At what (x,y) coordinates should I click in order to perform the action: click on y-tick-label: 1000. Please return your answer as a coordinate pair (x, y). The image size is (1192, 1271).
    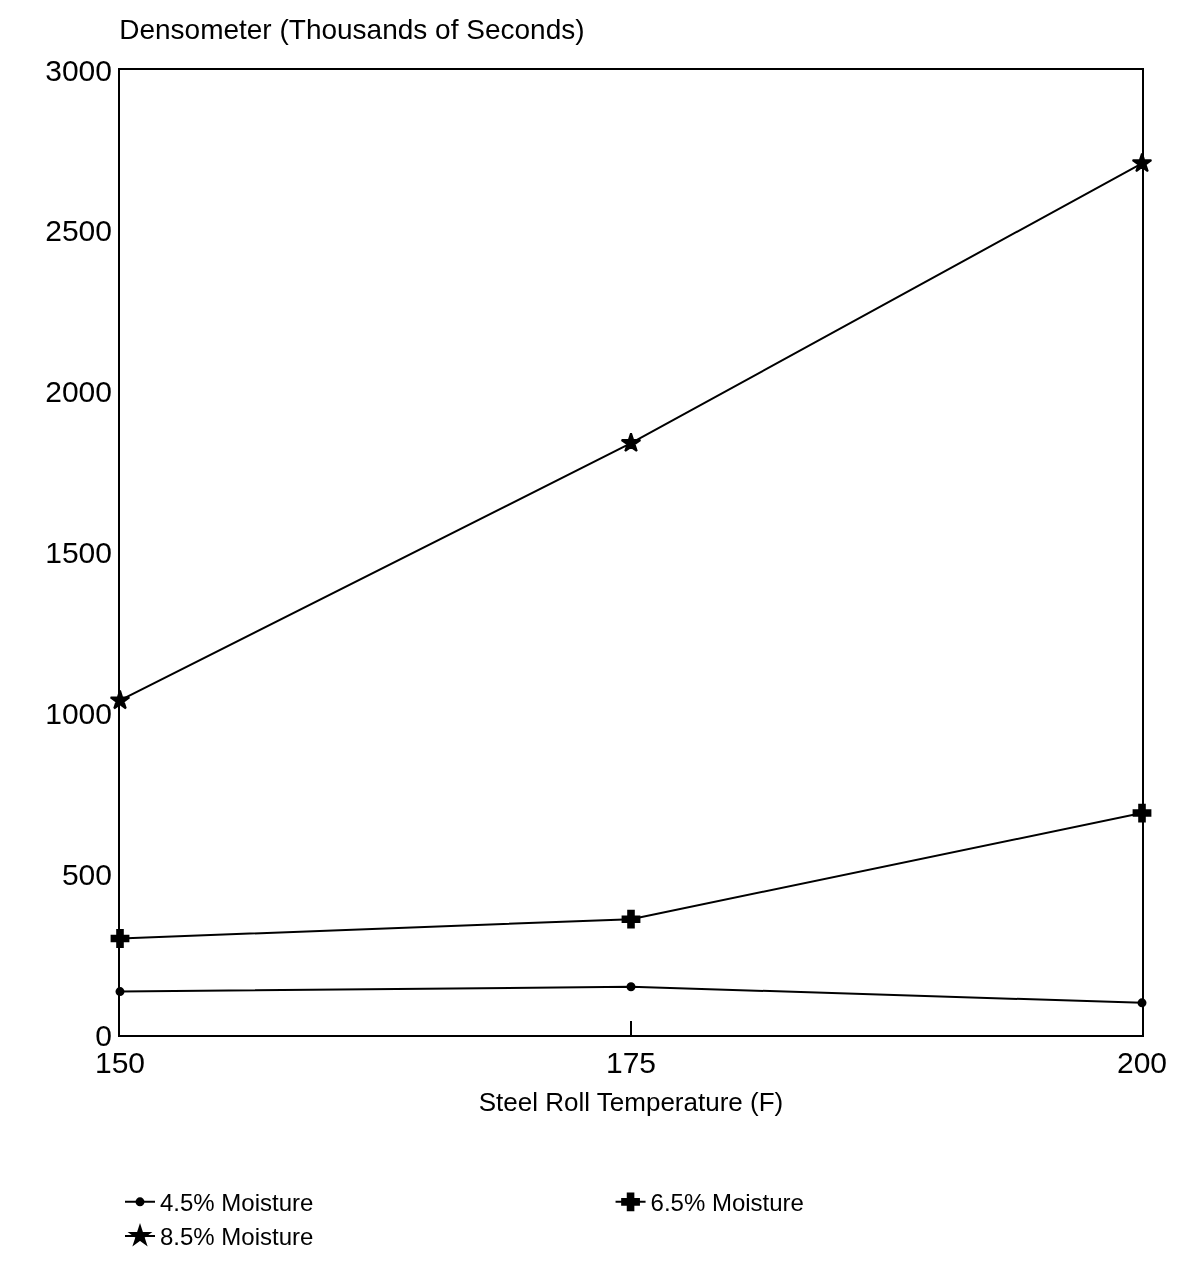
    Looking at the image, I should click on (78, 713).